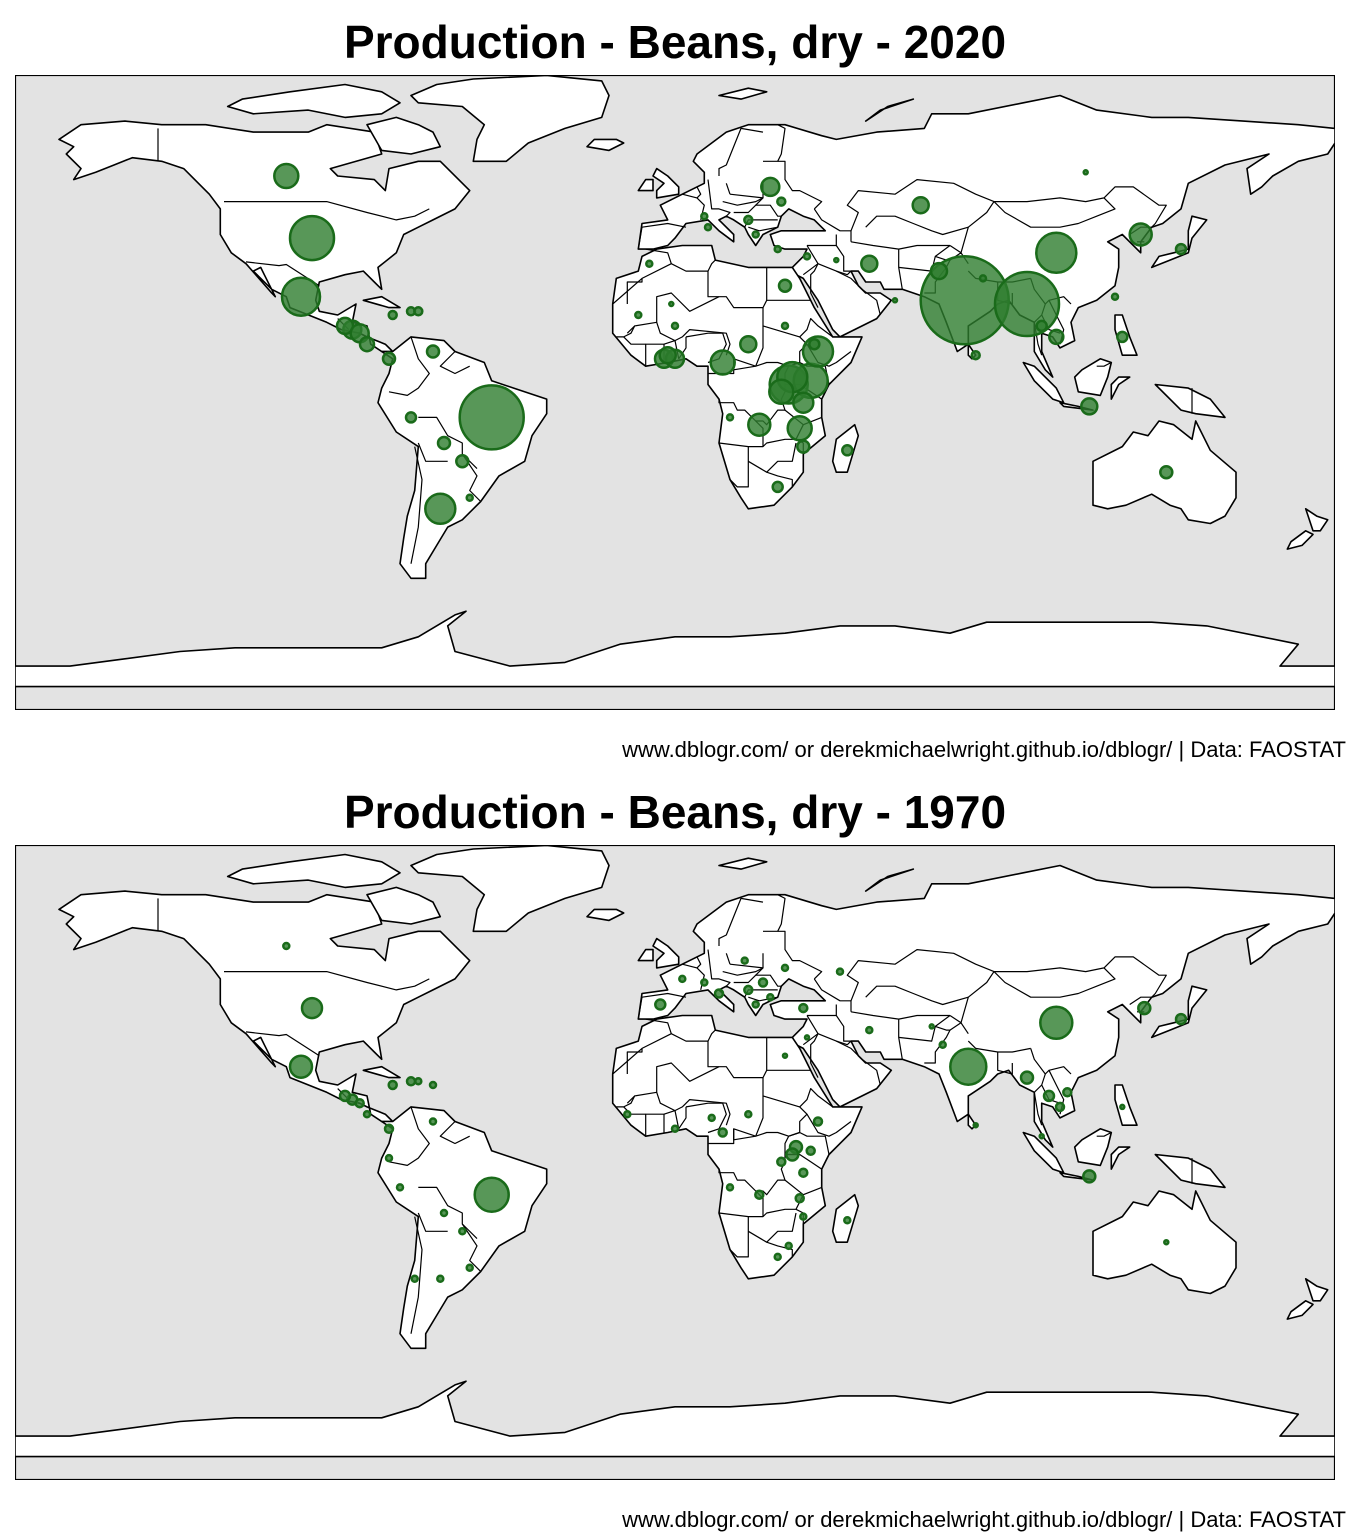 This screenshot has height=1540, width=1350. Describe the element at coordinates (1126, 1105) in the screenshot. I see `landmass-philippines` at that location.